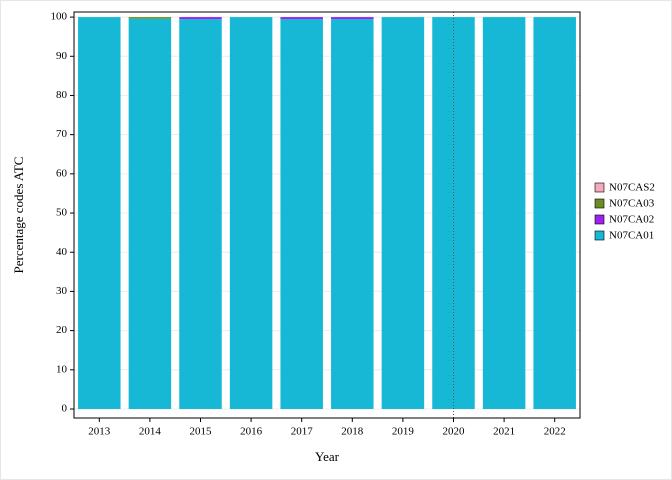  I want to click on x-tick-label: 2022, so click(555, 432).